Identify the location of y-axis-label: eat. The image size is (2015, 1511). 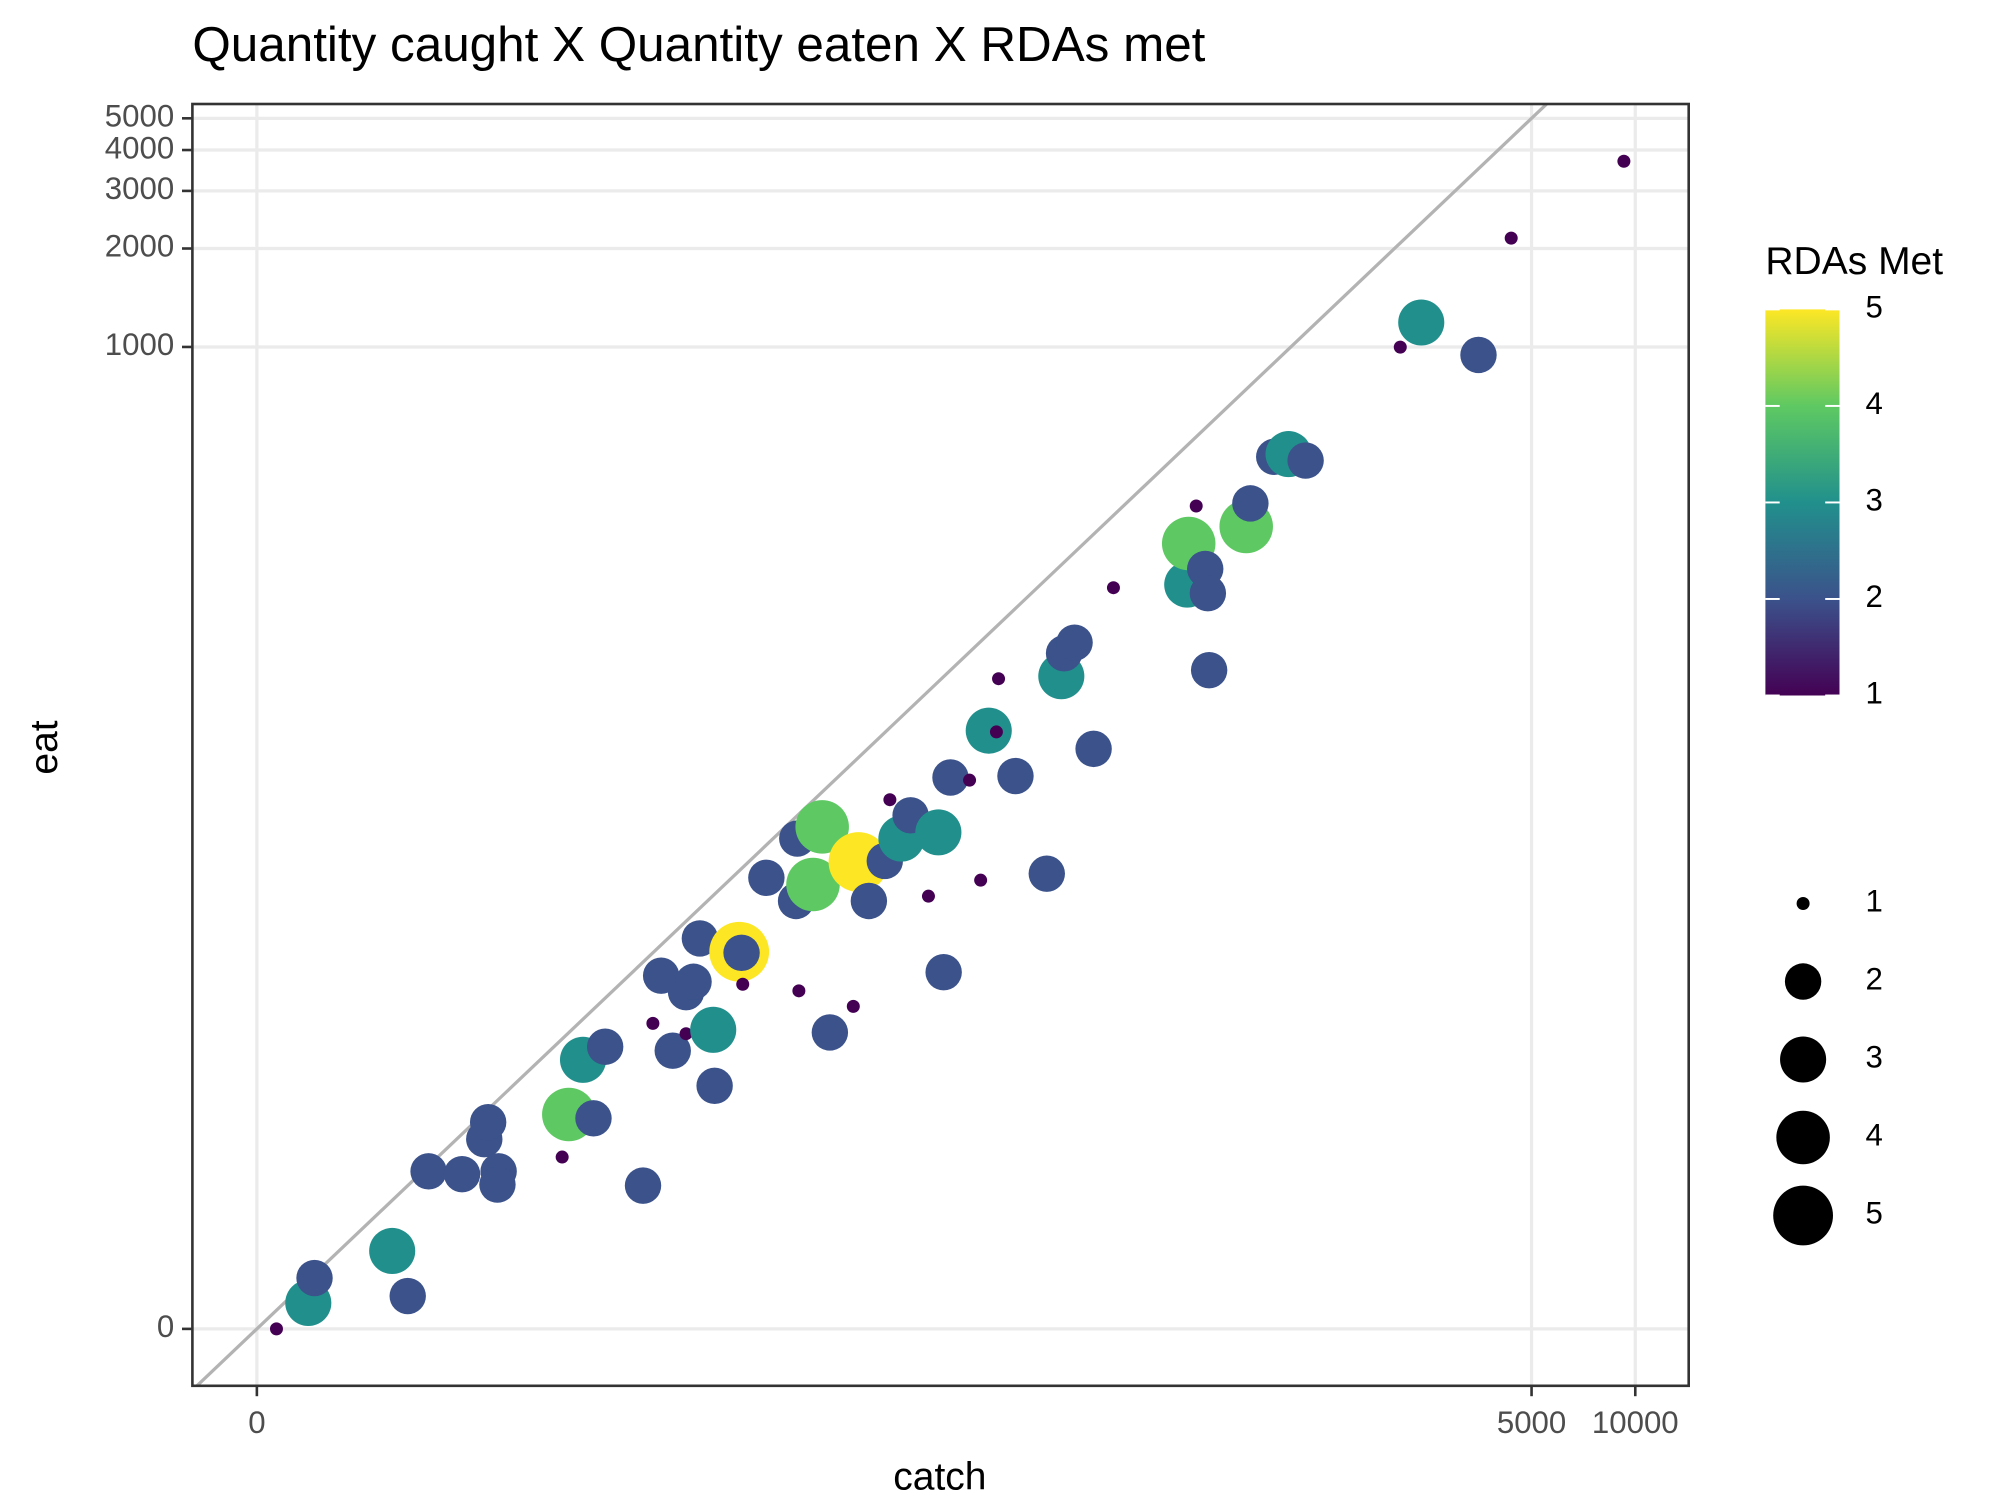
(44, 747).